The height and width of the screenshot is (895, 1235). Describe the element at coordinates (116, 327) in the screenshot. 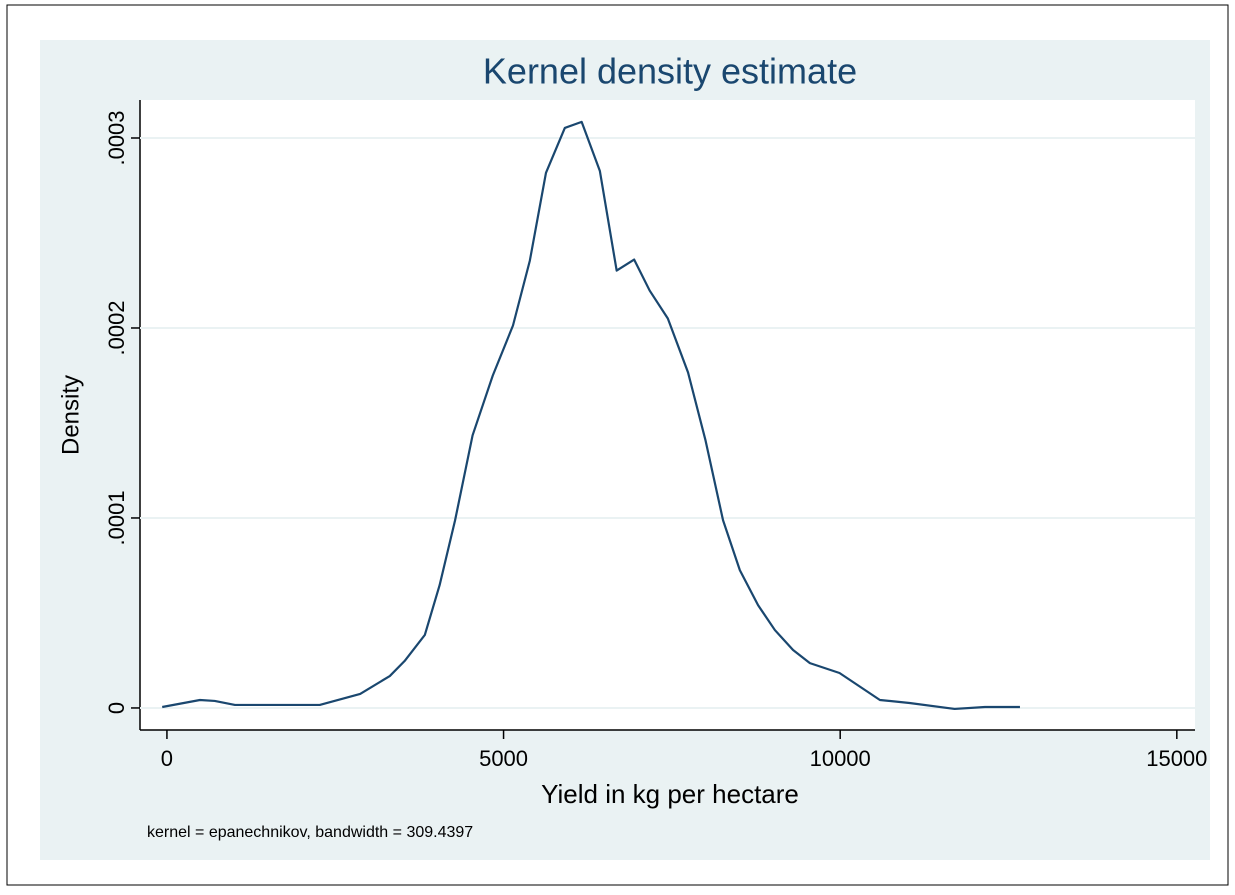

I see `y-tick-label: .0002` at that location.